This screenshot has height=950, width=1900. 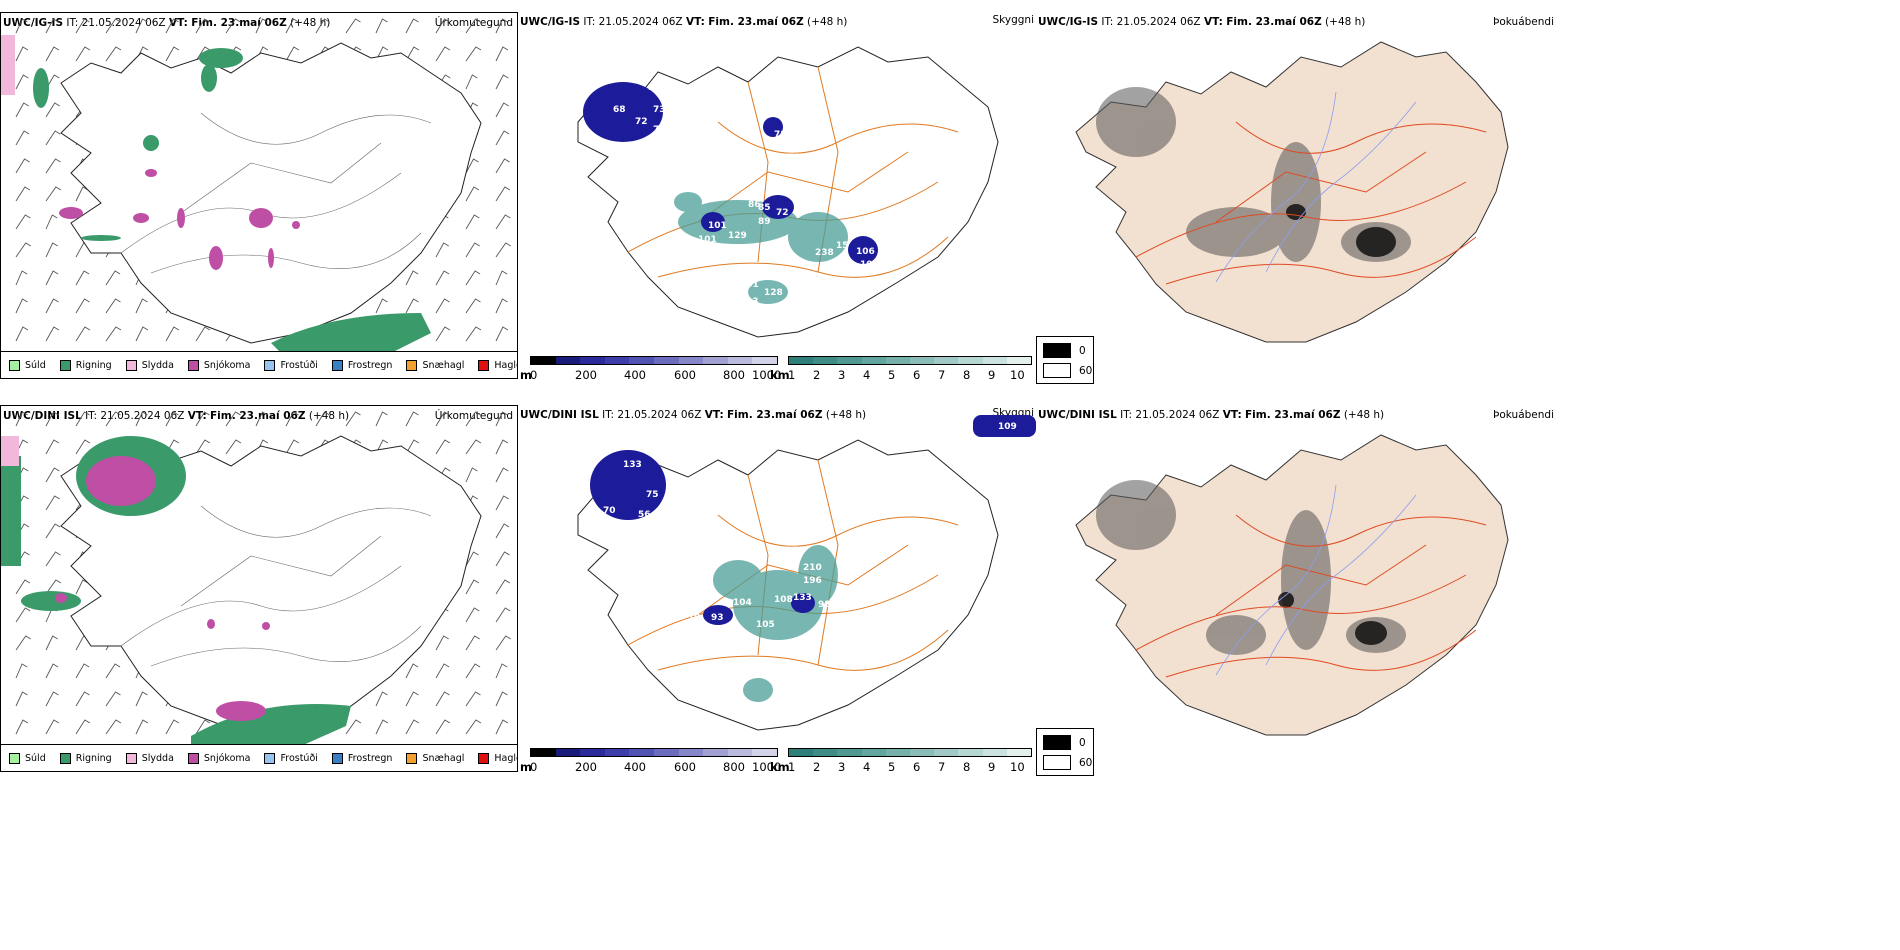 What do you see at coordinates (8, 65) in the screenshot?
I see `sleet-areas` at bounding box center [8, 65].